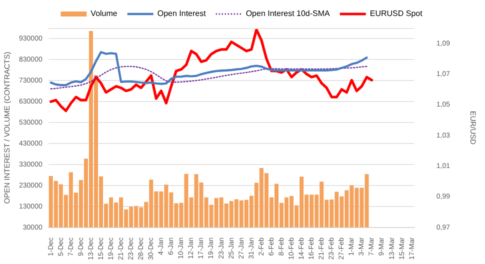 Image resolution: width=485 pixels, height=264 pixels. What do you see at coordinates (182, 13) in the screenshot?
I see `legend-label: Open Interest` at bounding box center [182, 13].